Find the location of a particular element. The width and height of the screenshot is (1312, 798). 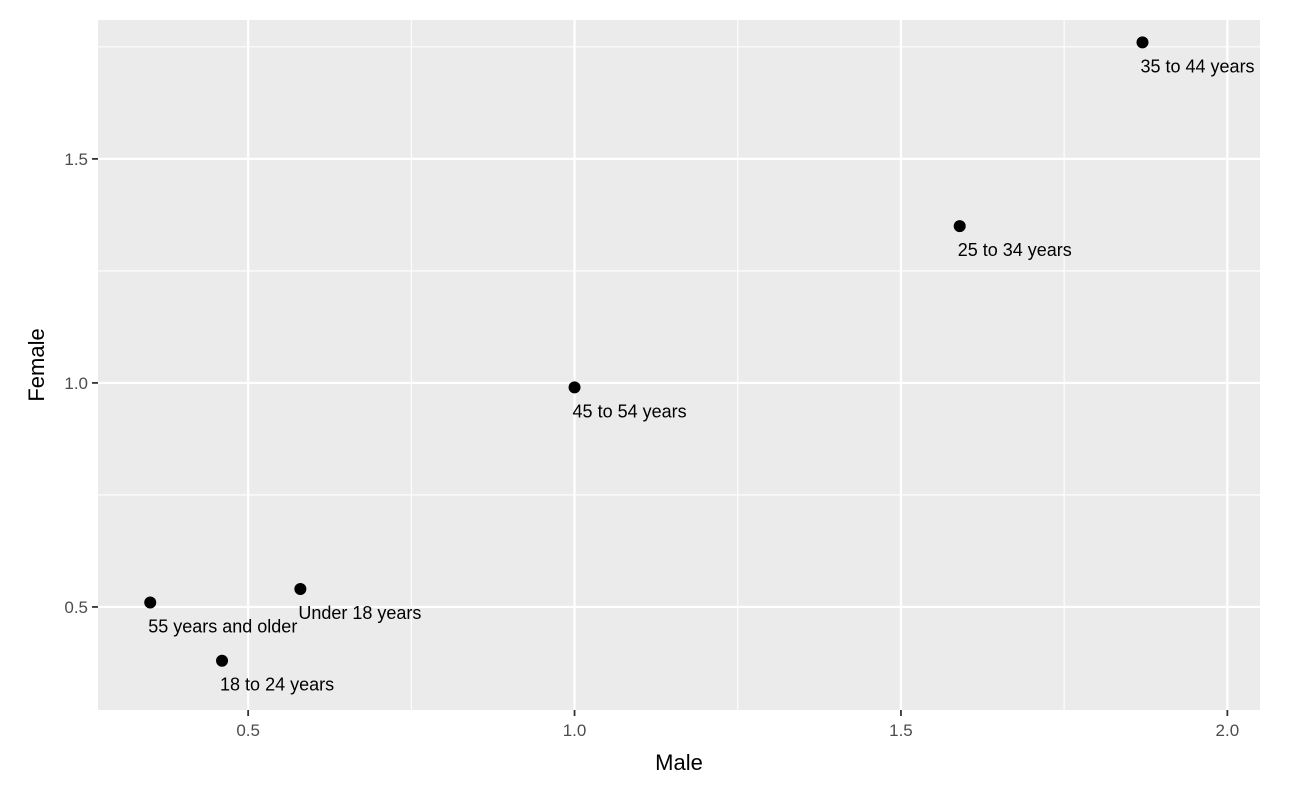

x-tick-label: 2.0 is located at coordinates (1228, 730).